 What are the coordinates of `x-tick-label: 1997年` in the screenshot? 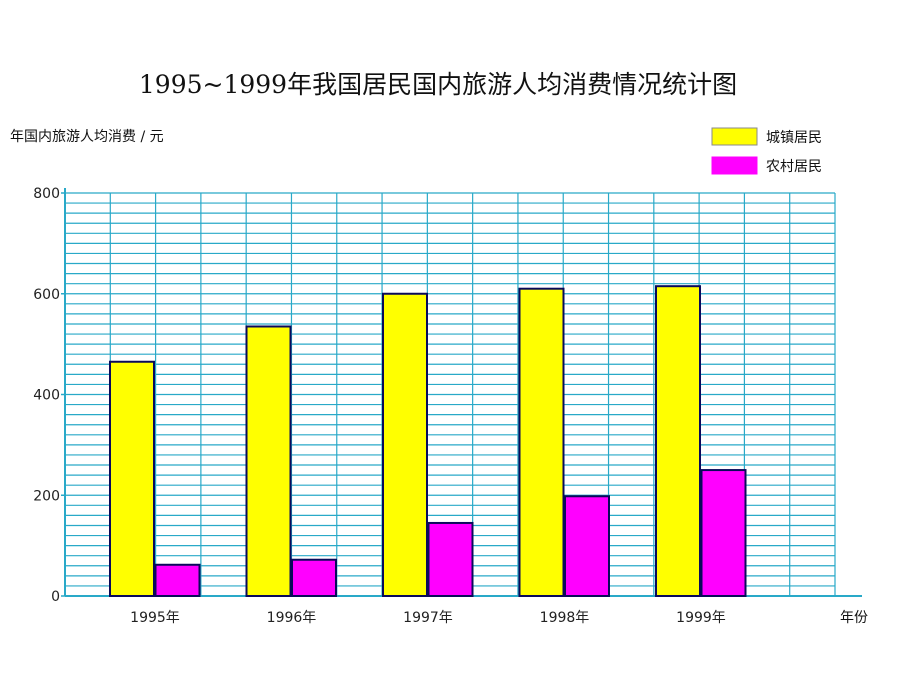 It's located at (428, 618).